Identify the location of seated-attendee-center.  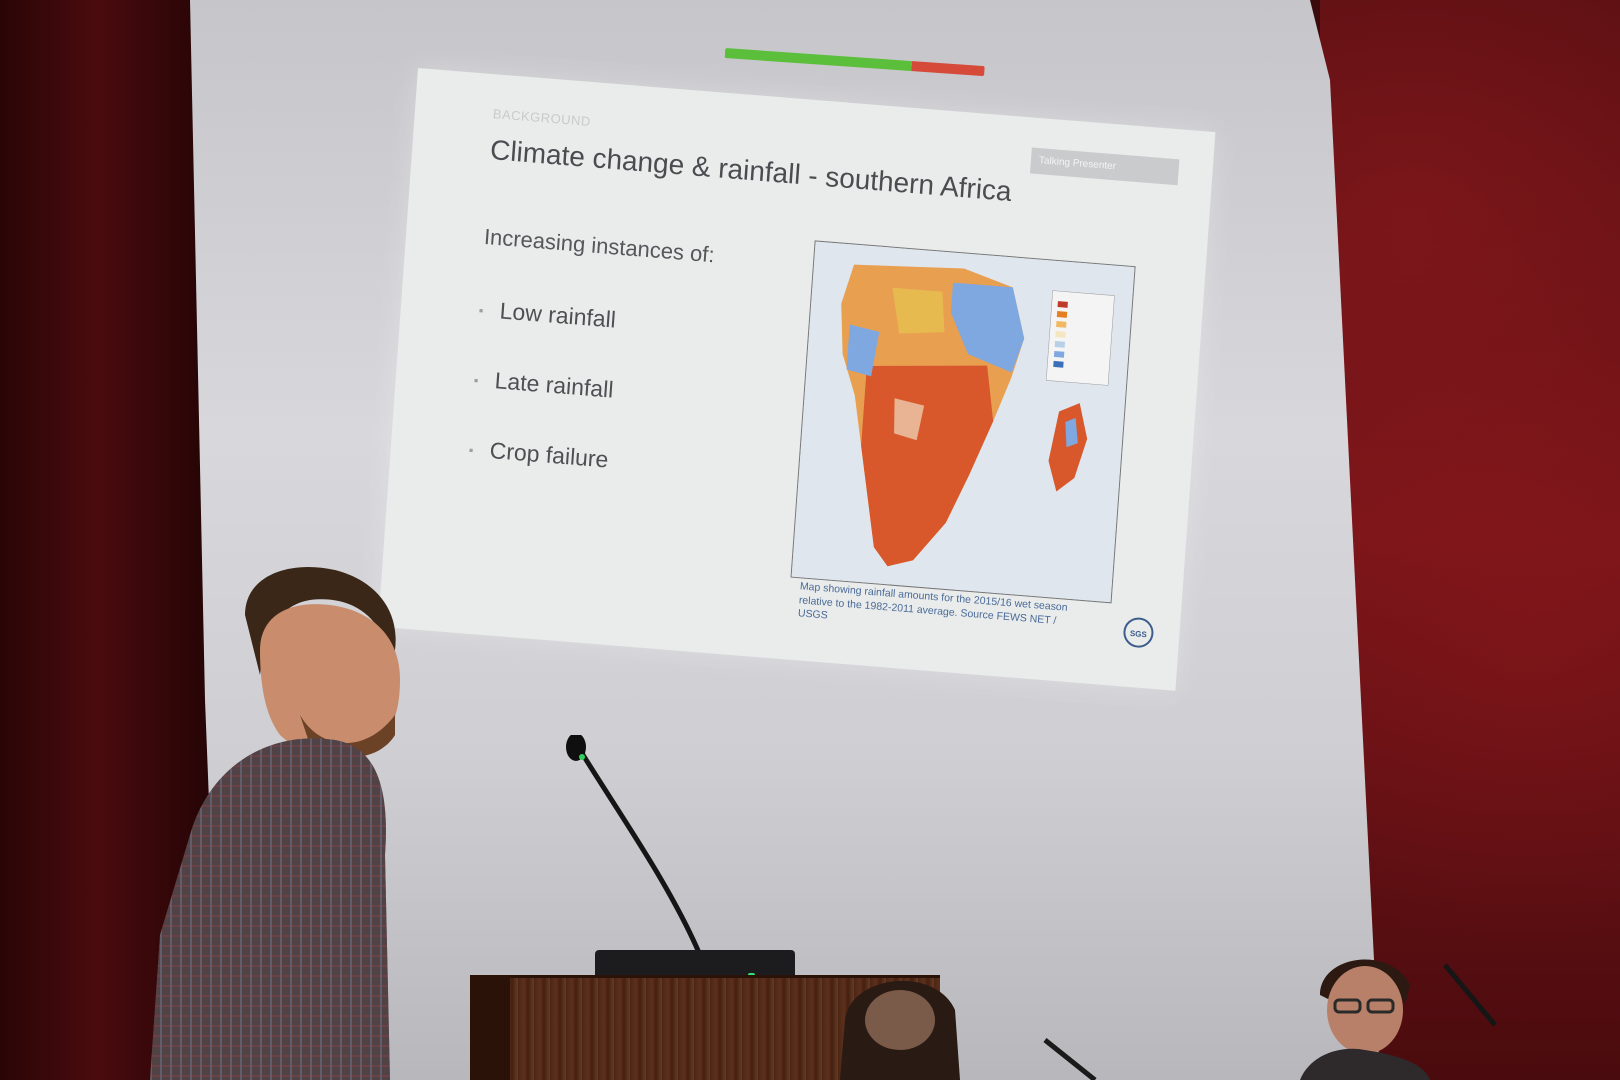
(900, 1030).